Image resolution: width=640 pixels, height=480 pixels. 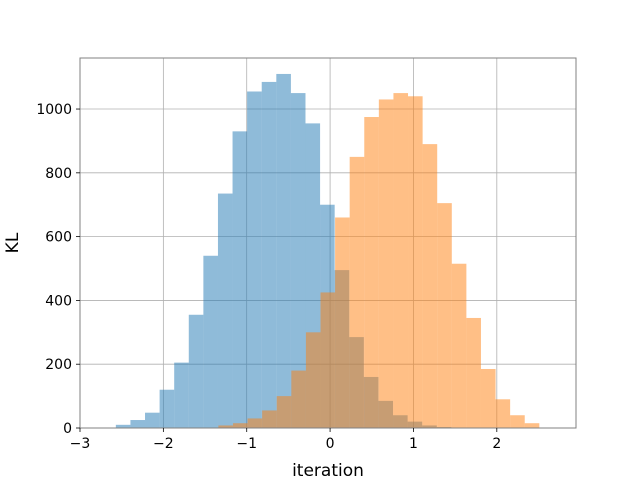 I want to click on y-tick-label: 0, so click(x=67, y=429).